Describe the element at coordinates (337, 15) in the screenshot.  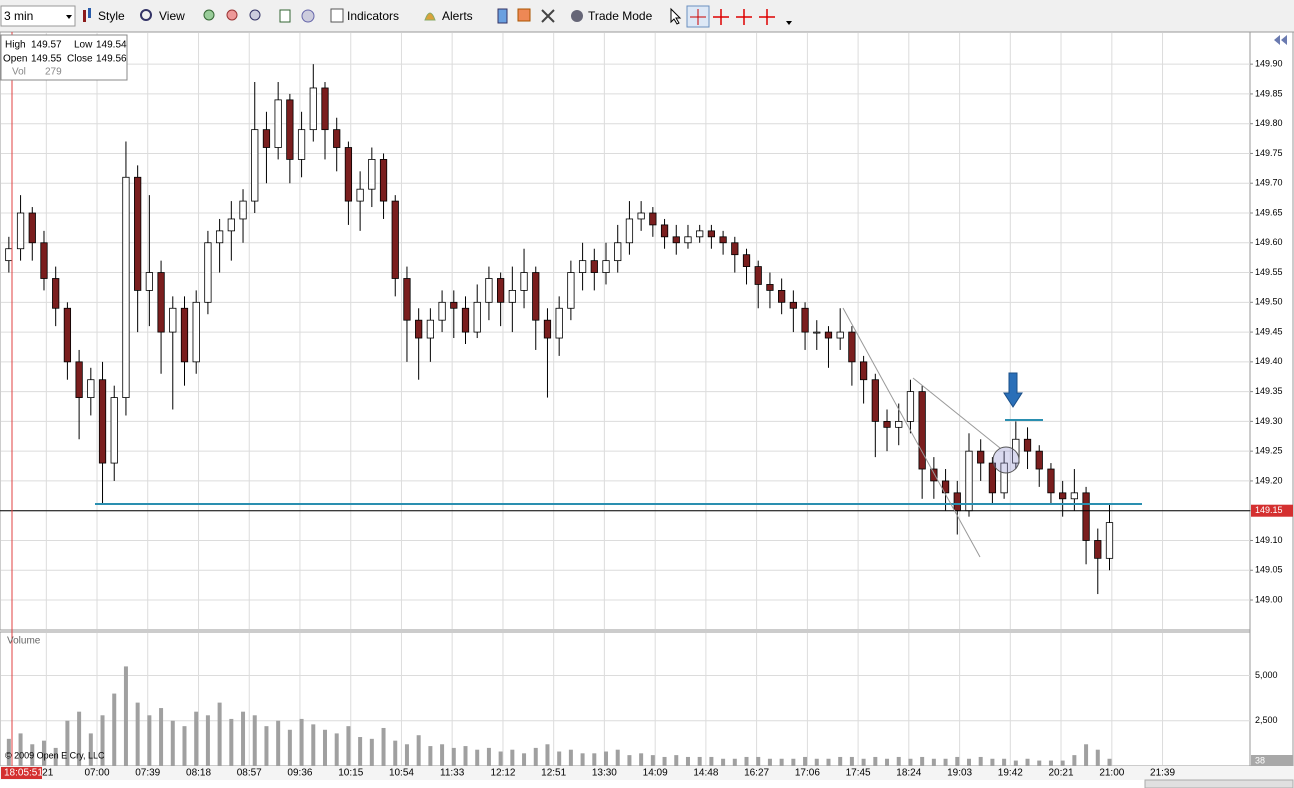
I see `indicators-icon` at that location.